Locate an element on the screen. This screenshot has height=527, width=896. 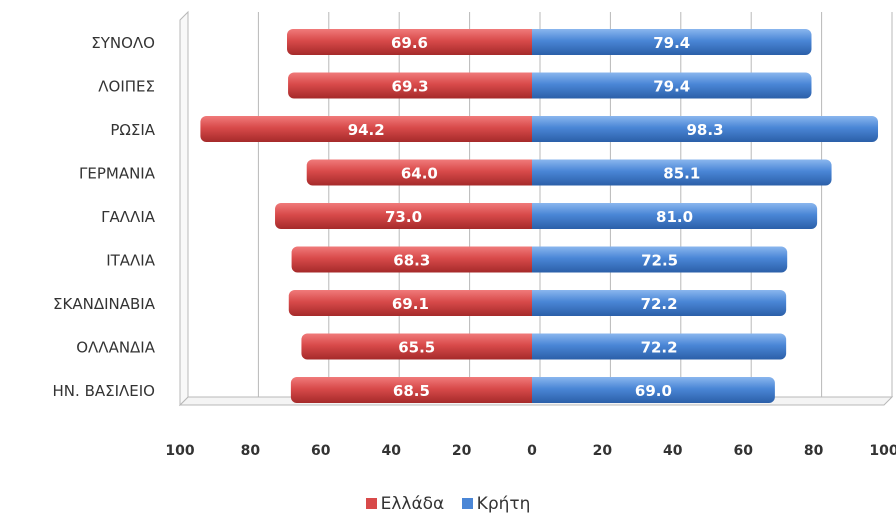
value-label-right: 81.0 is located at coordinates (674, 217).